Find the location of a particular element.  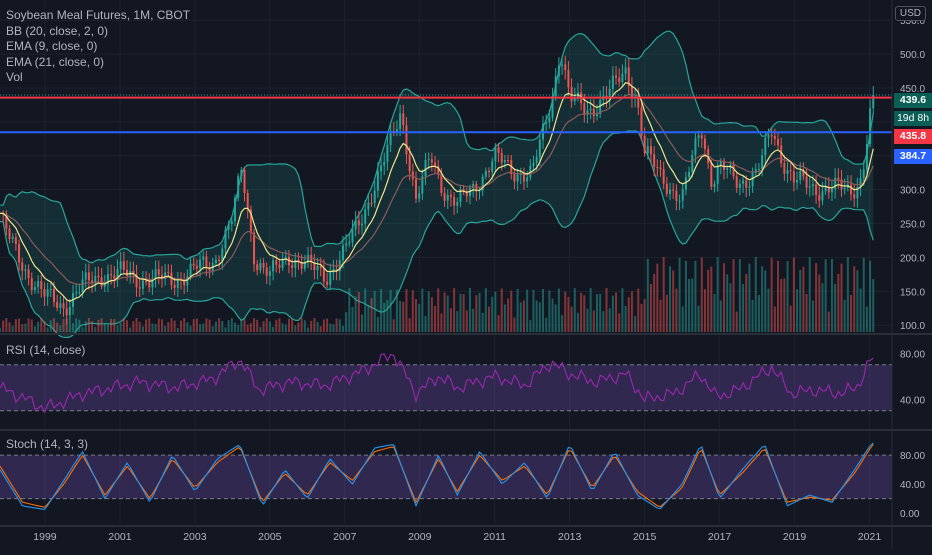

vol-legend: Vol is located at coordinates (14, 77).